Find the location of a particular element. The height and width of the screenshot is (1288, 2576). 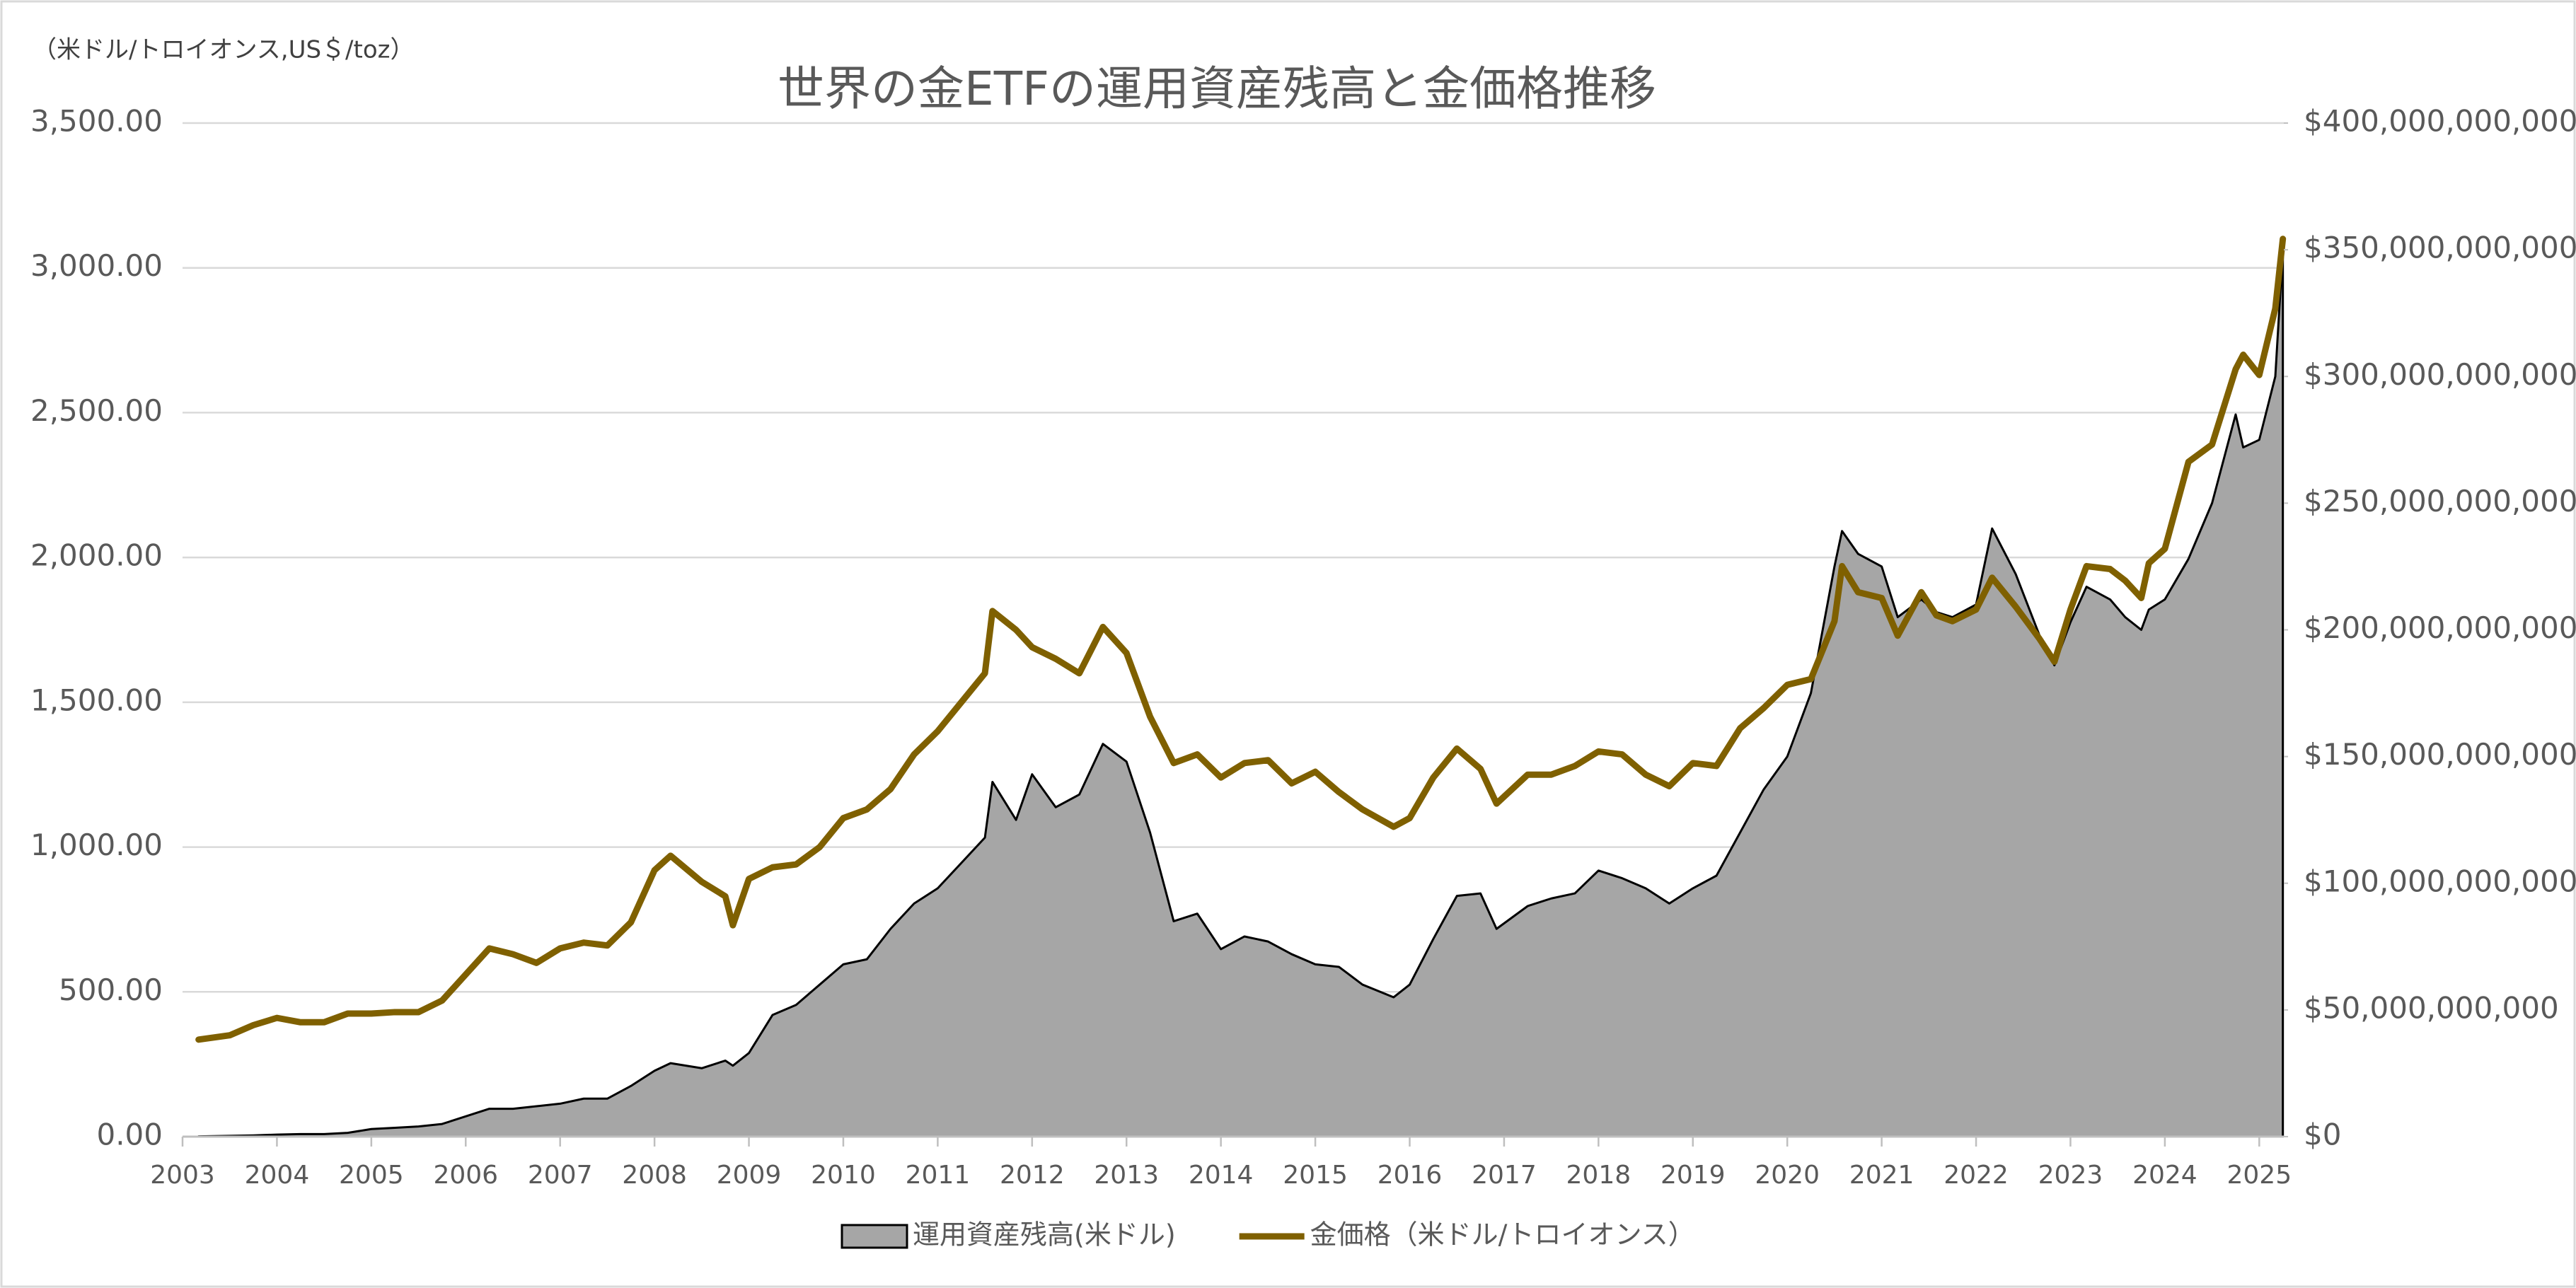

legend: 運用資産残高(米ドル) 金価格（米ドル/トロイオンス） is located at coordinates (1268, 1235).